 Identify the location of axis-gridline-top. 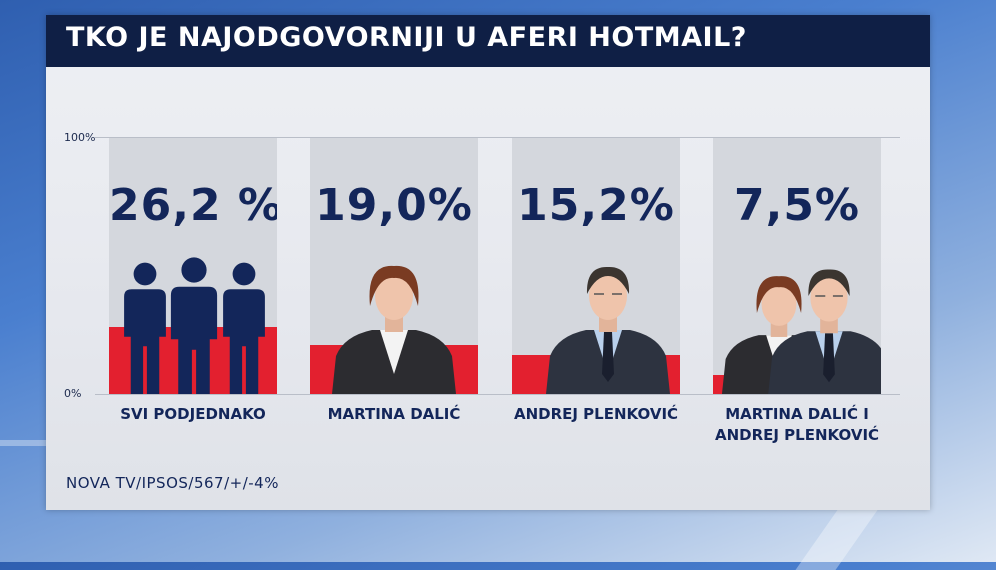
(497, 137).